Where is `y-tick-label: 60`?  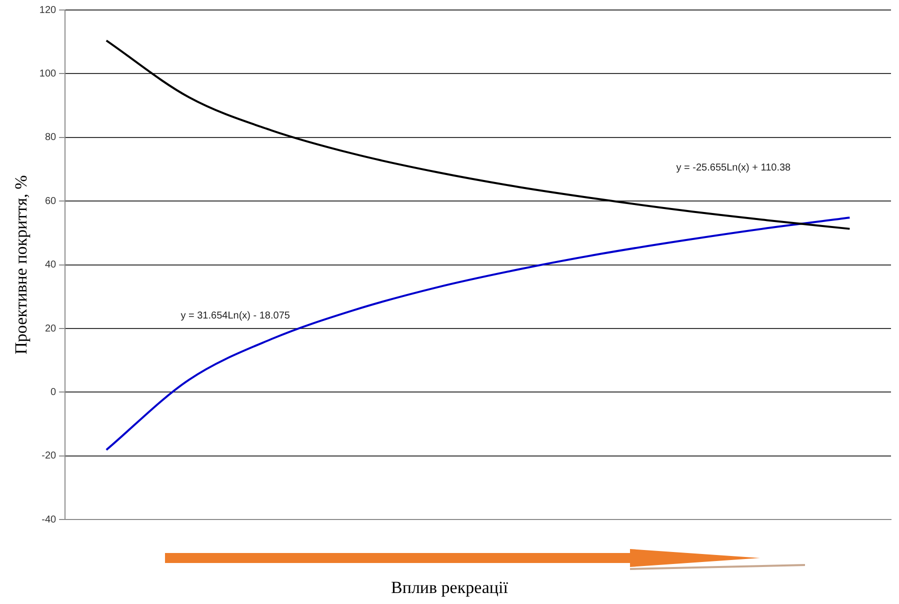
y-tick-label: 60 is located at coordinates (50, 201).